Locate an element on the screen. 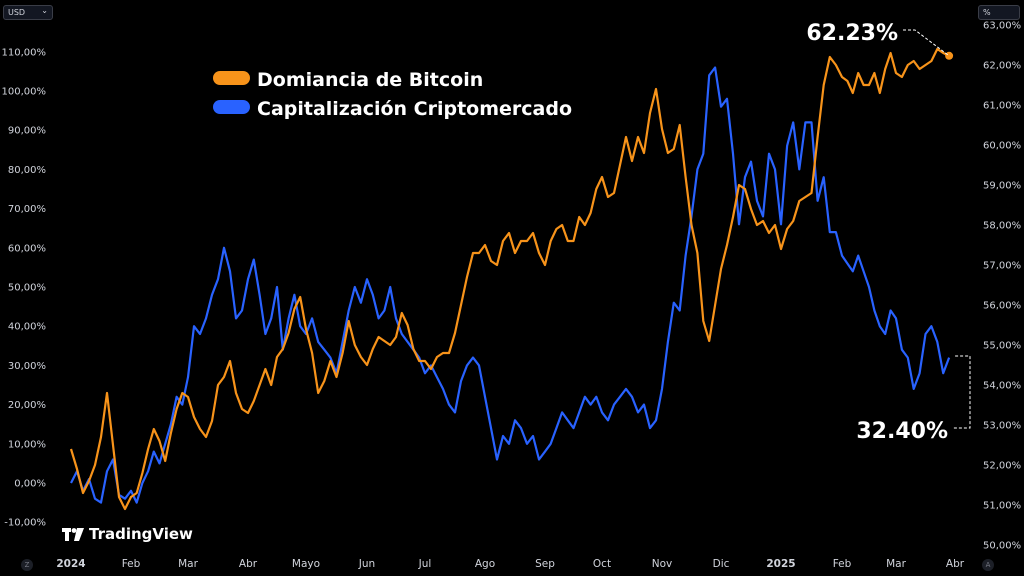 This screenshot has width=1024, height=576. legend-item-market-cap: Capitalización Criptomercado is located at coordinates (392, 109).